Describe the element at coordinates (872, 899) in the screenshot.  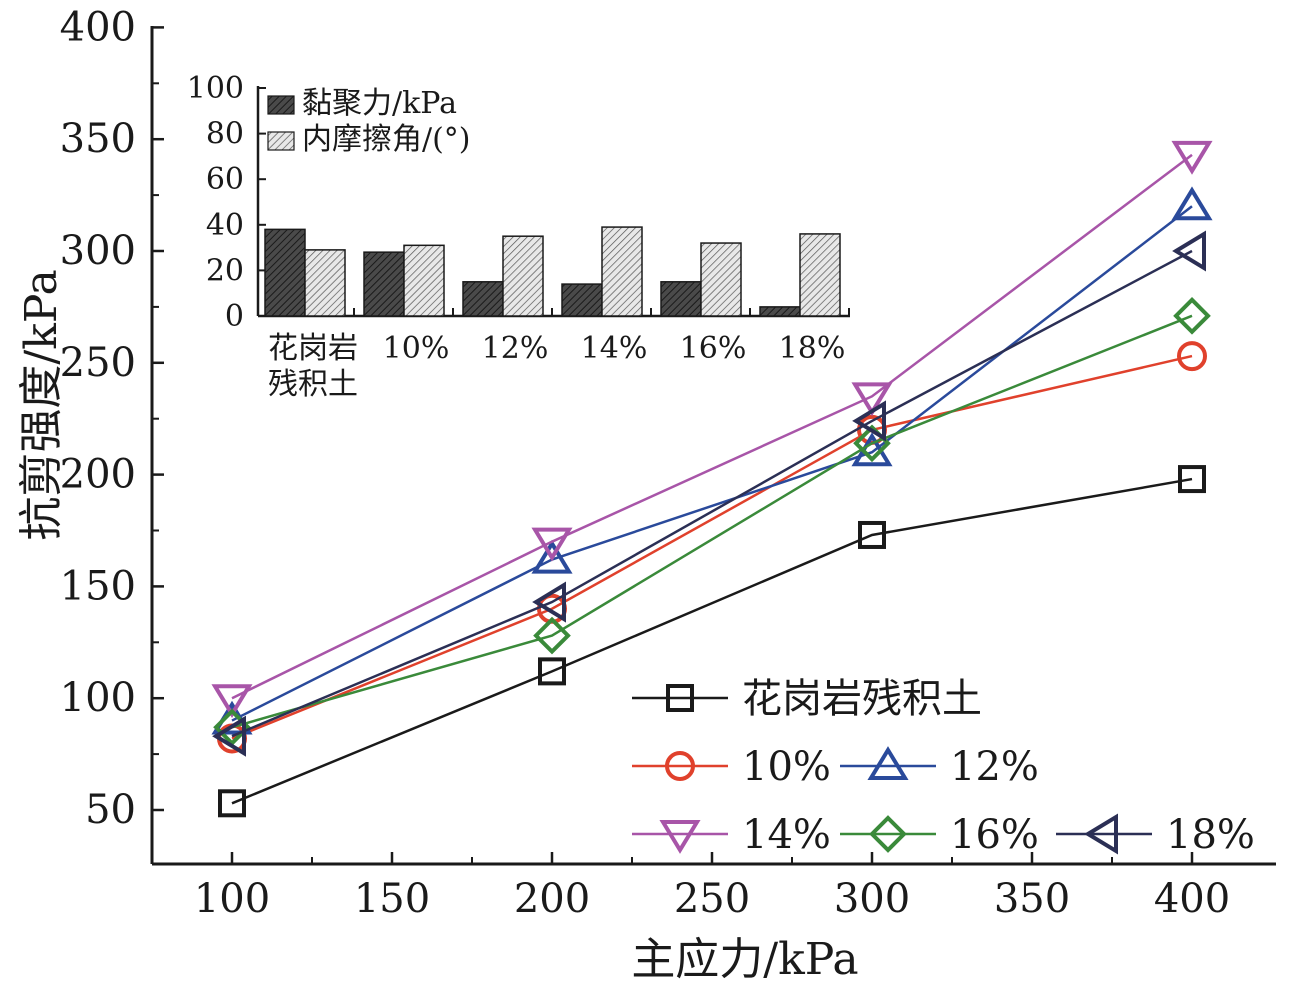
I see `x-tick-label: 300` at that location.